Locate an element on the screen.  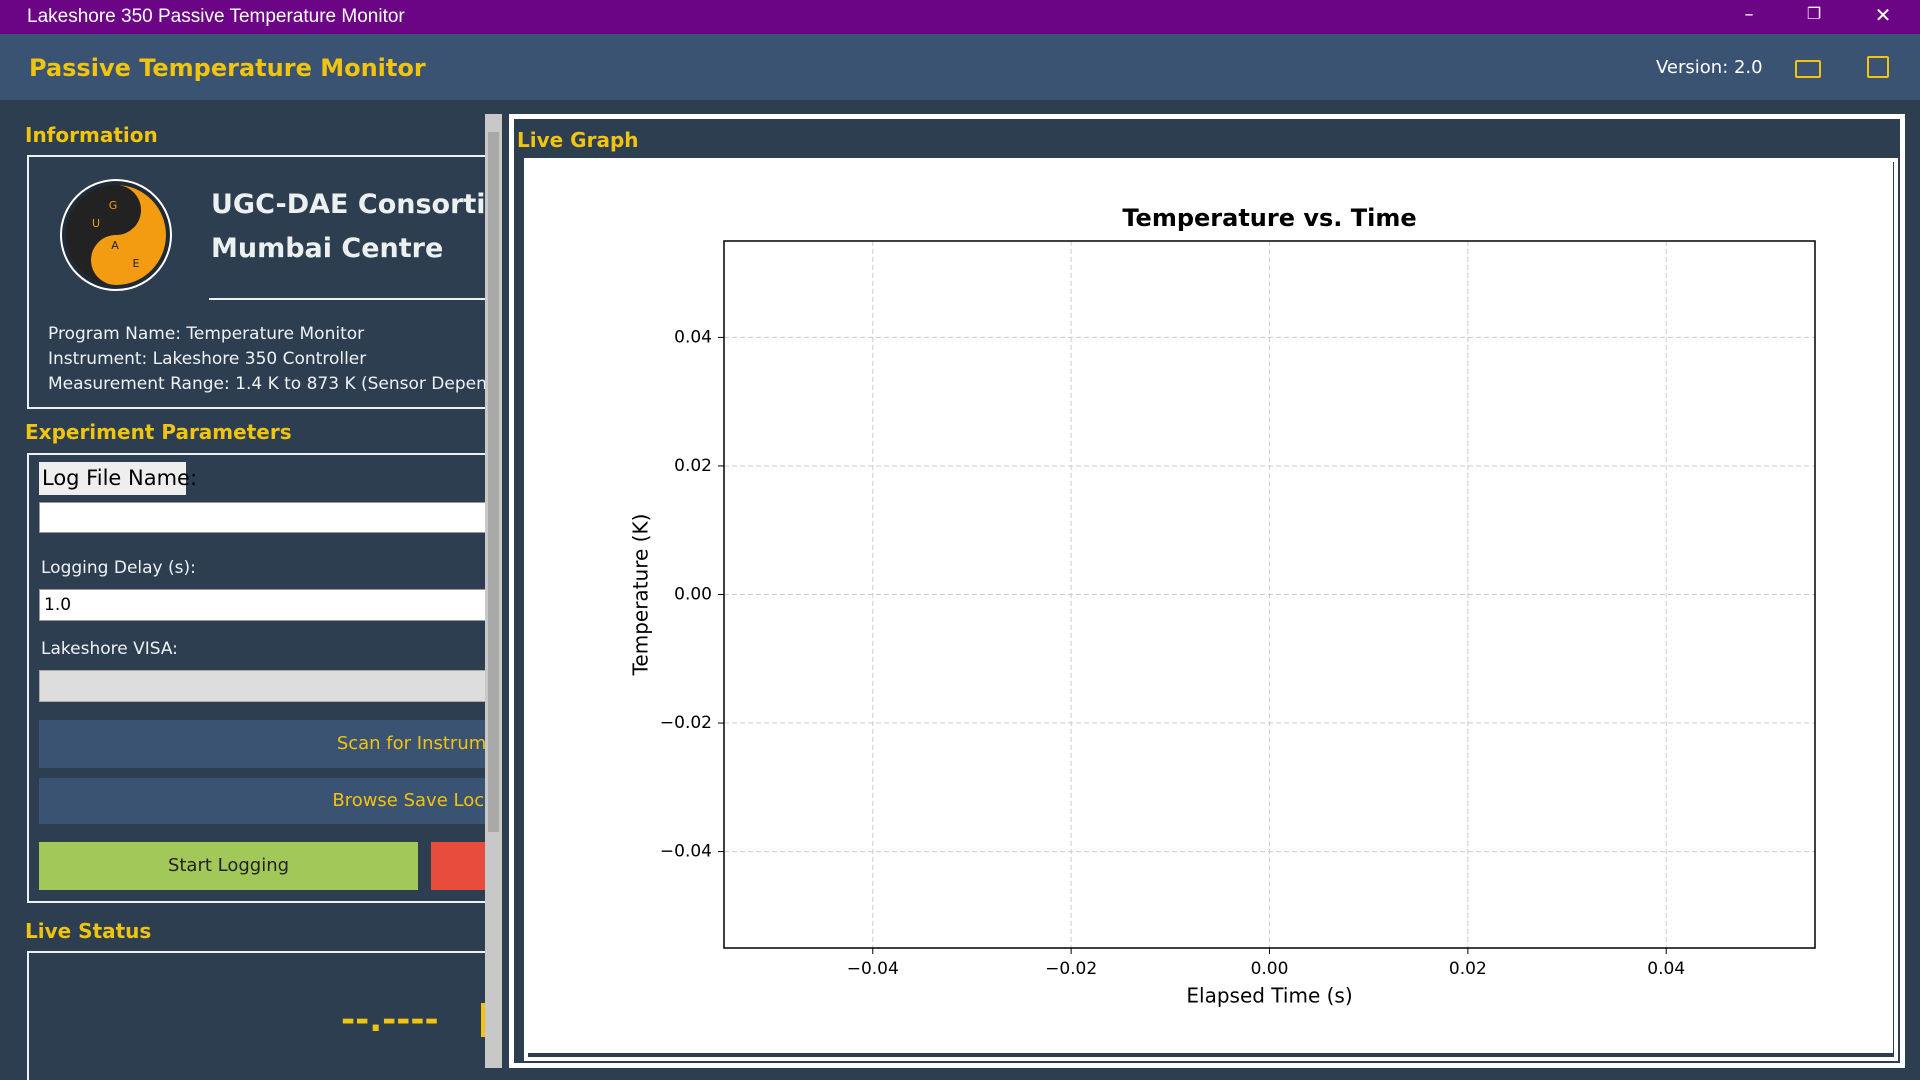
x-tick-label: 0.04 is located at coordinates (1666, 969).